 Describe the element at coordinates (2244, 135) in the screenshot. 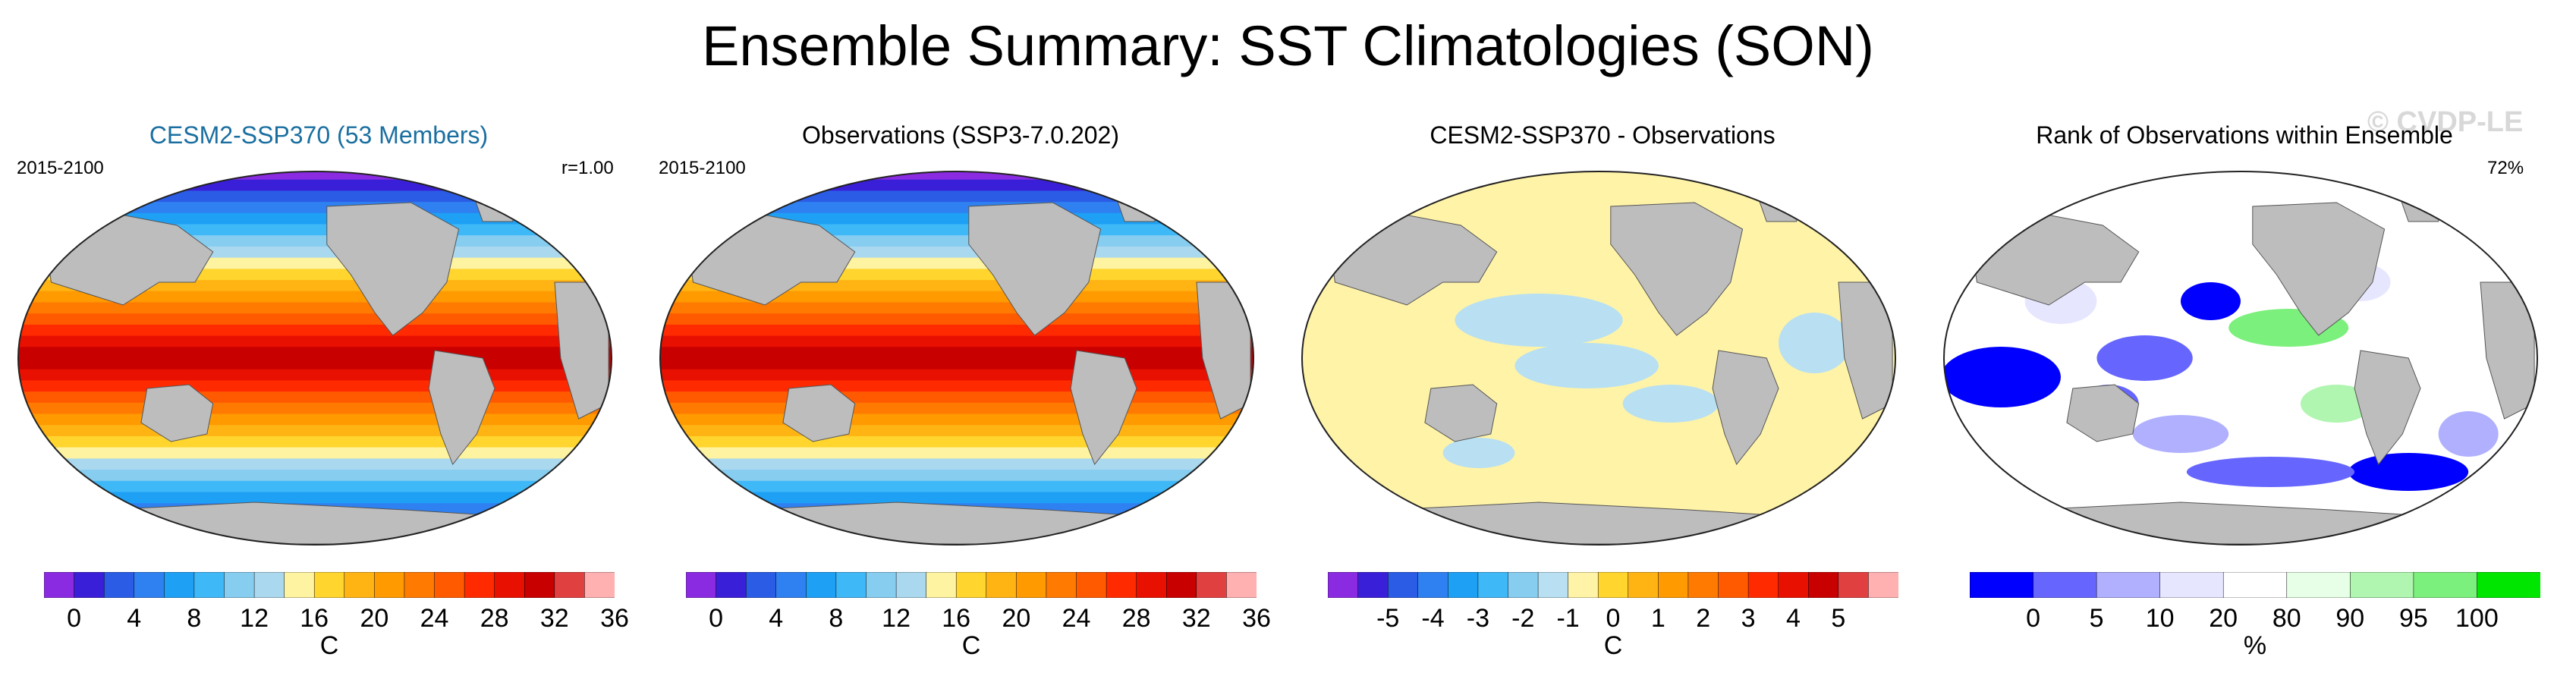

I see `panel-title: Rank of Observations within Ensemble` at that location.